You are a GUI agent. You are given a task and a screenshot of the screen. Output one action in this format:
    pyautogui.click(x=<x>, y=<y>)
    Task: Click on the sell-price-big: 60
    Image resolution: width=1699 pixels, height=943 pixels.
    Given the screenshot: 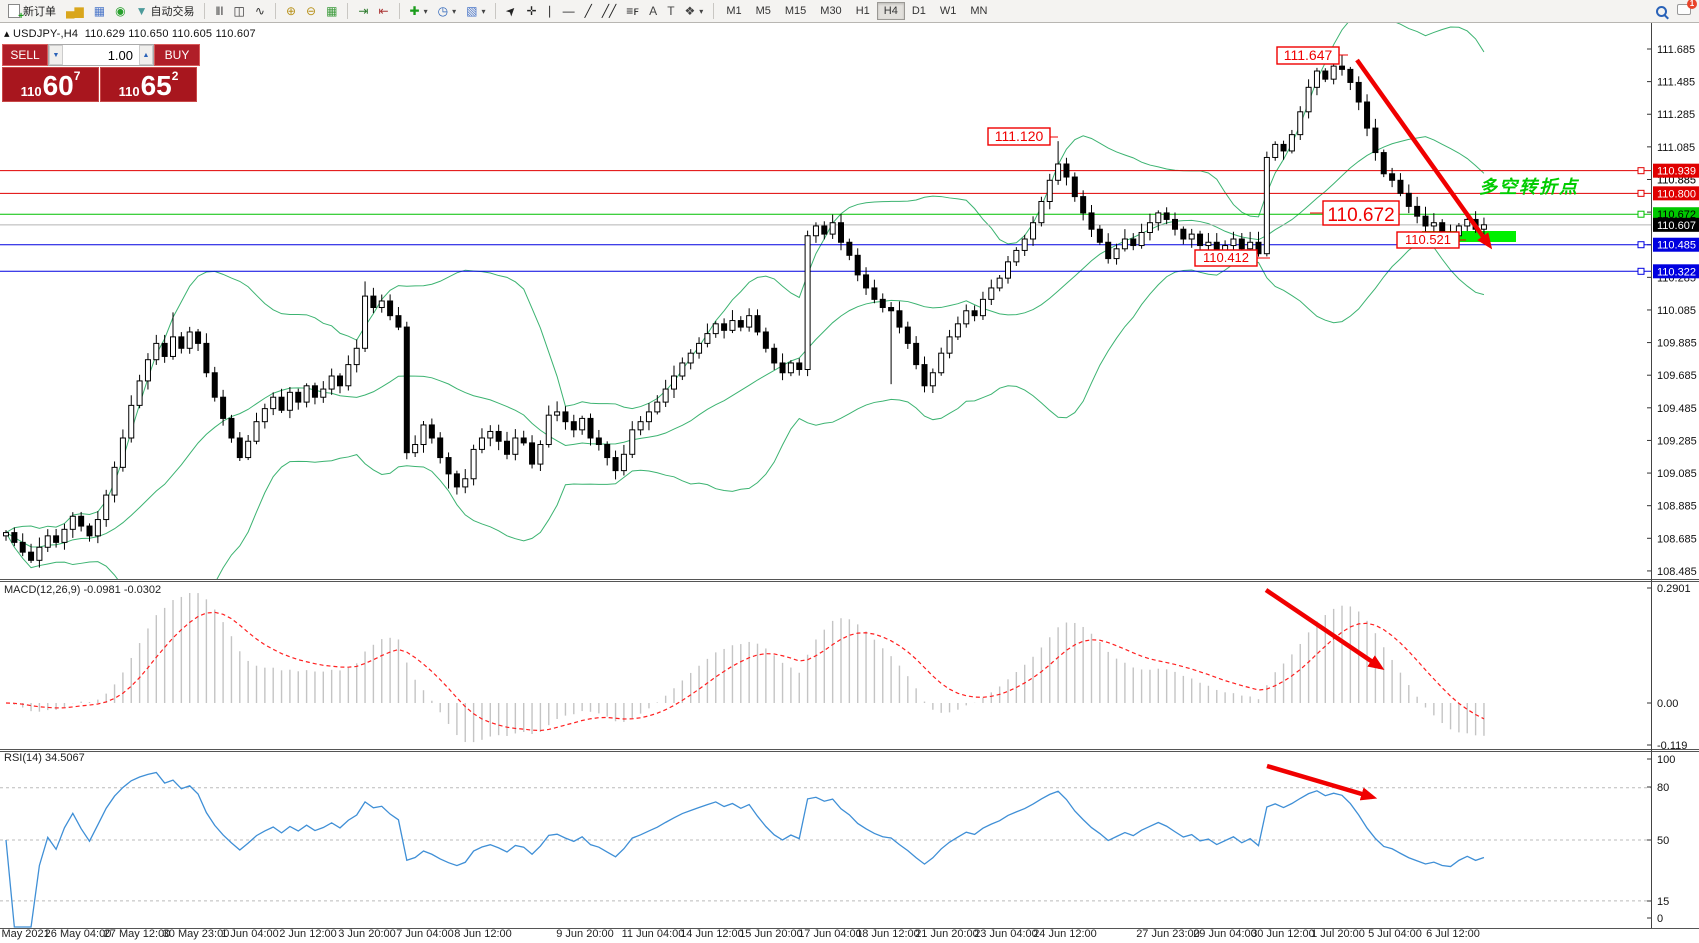 What is the action you would take?
    pyautogui.click(x=58, y=85)
    